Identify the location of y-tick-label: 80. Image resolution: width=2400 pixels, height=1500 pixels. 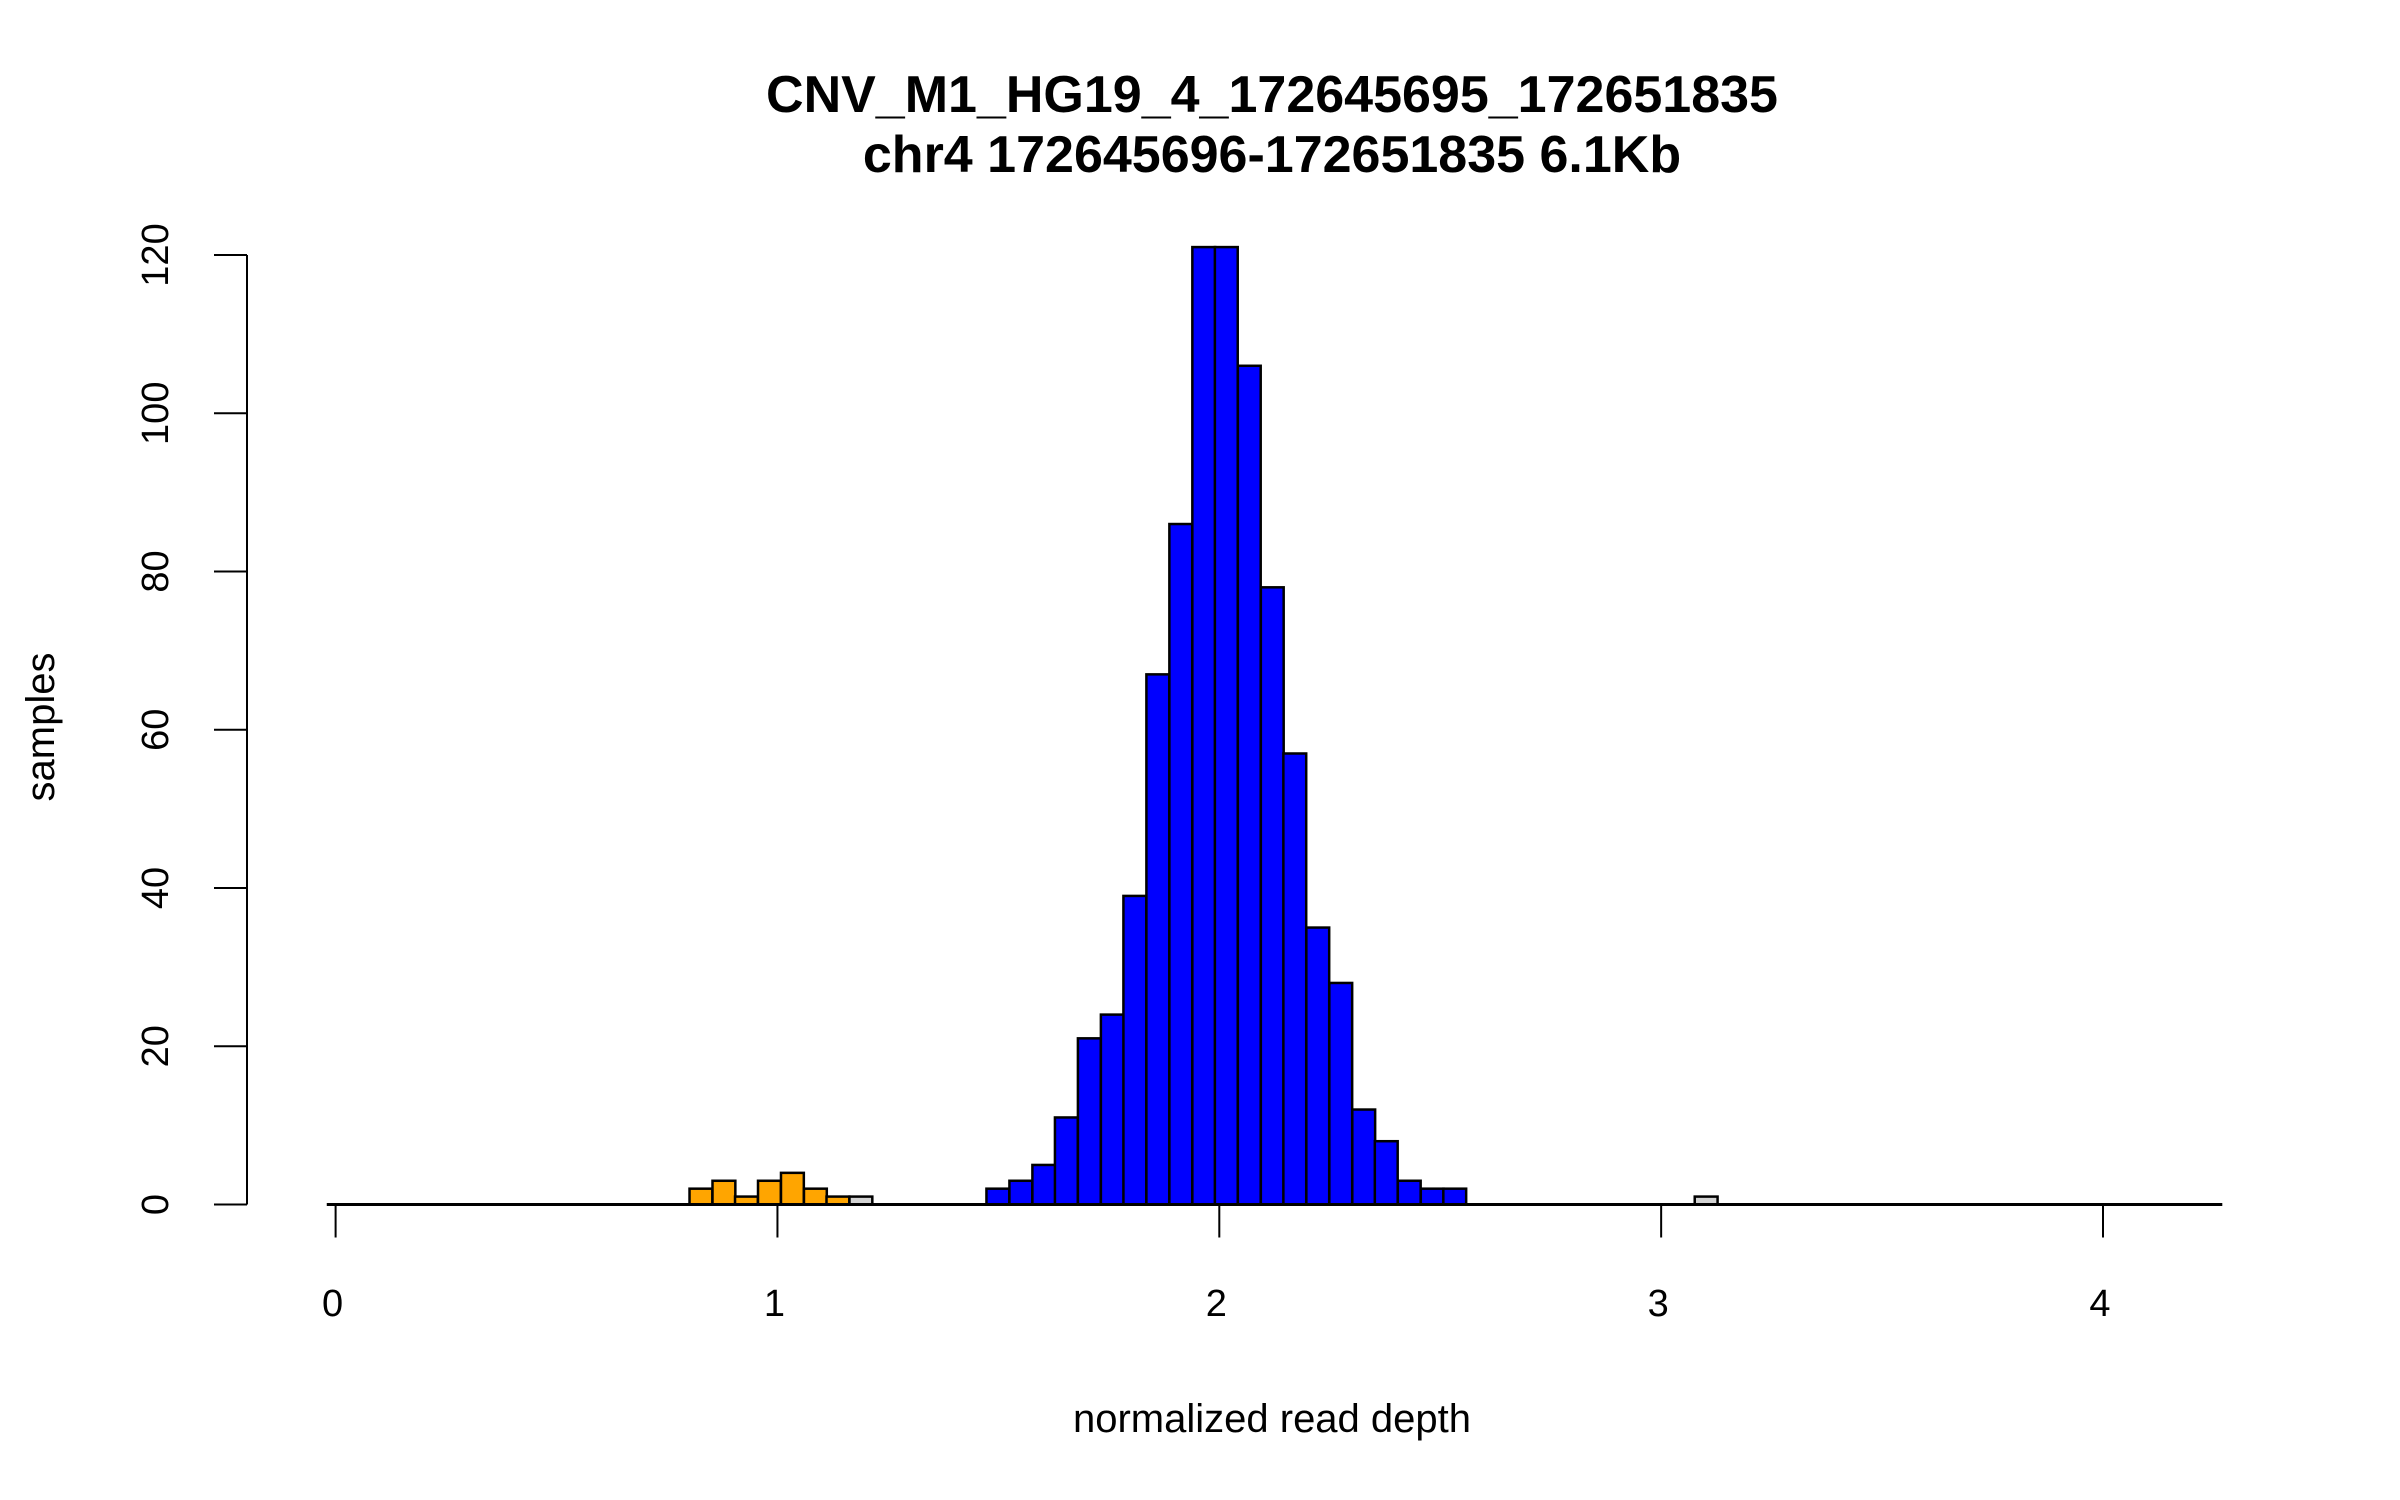
(156, 571).